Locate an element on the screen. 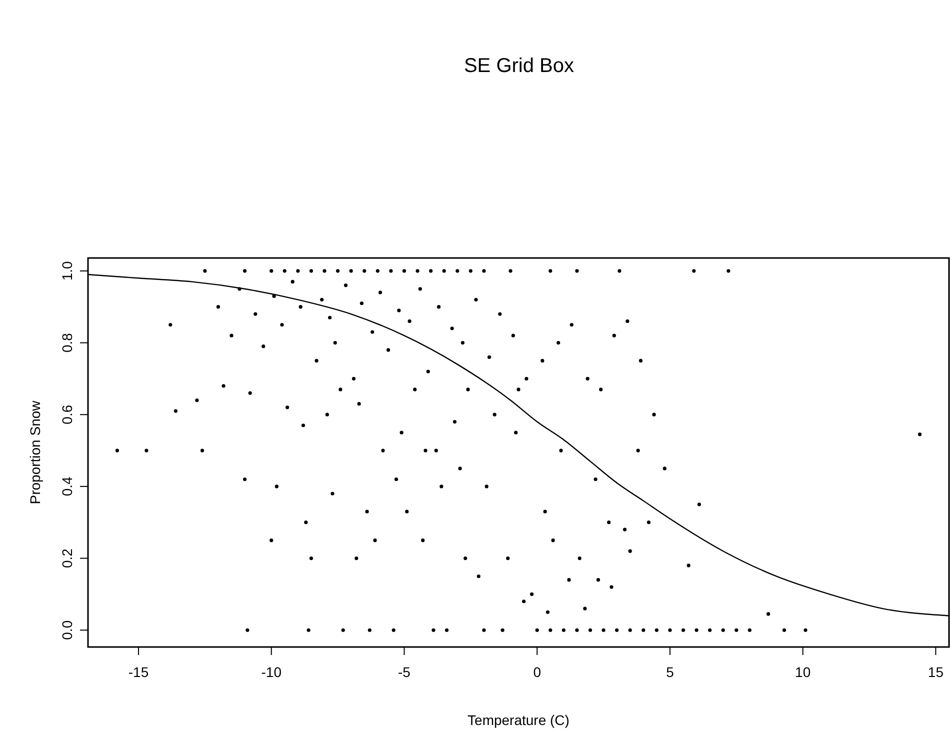 Image resolution: width=950 pixels, height=738 pixels. x-tick-label: 5 is located at coordinates (670, 672).